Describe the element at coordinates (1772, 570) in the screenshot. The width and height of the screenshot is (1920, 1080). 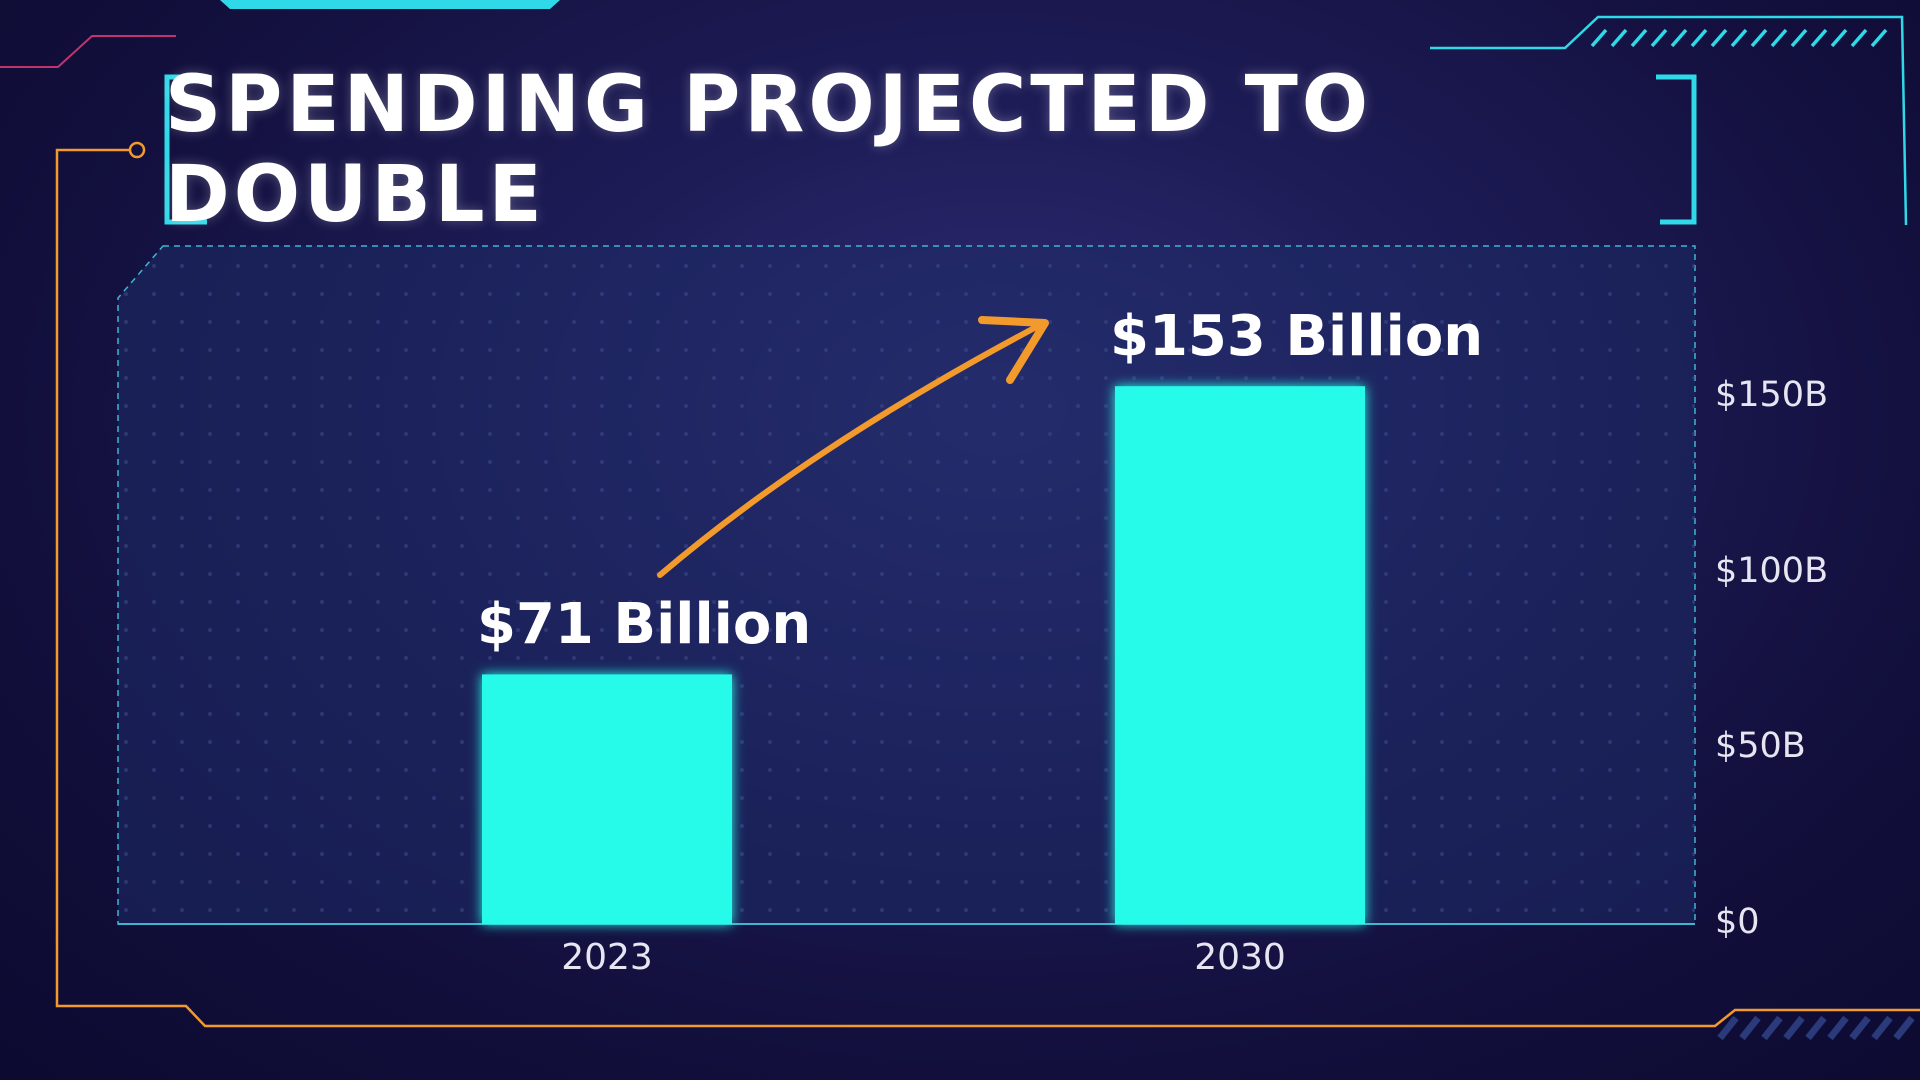
I see `y-tick-label-100: $100B` at that location.